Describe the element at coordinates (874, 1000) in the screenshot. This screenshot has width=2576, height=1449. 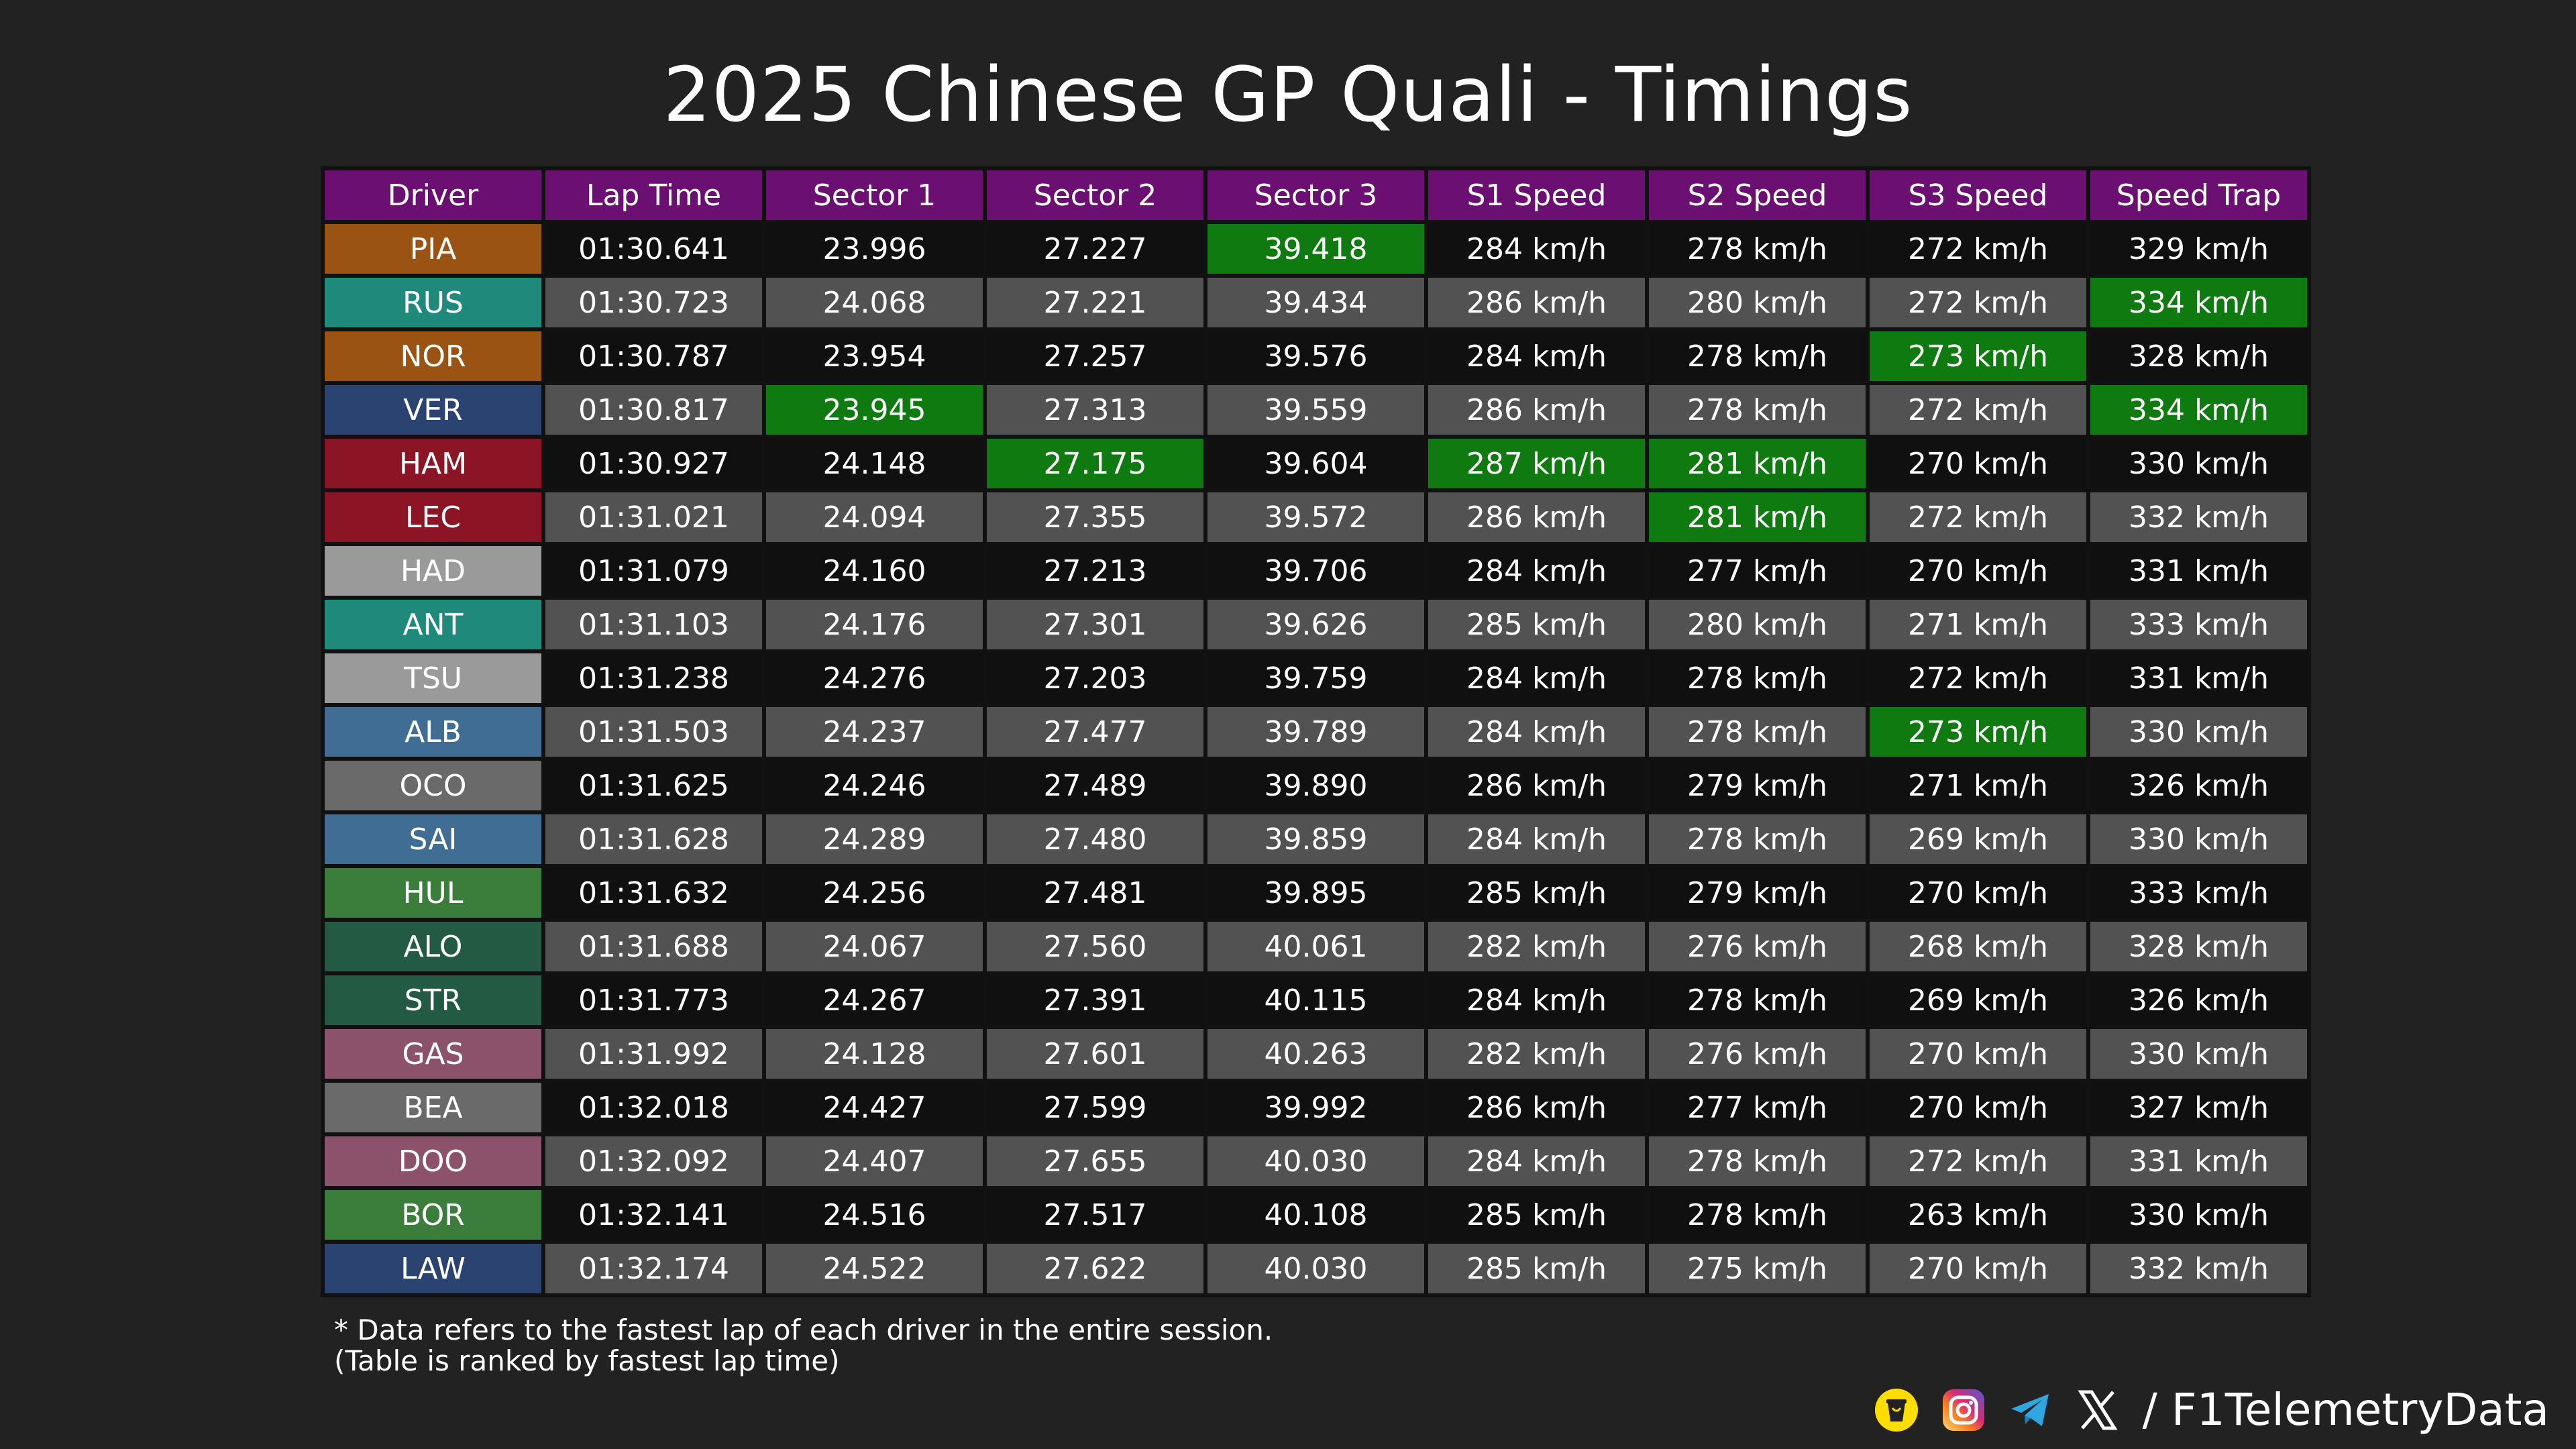
I see `table-cell: 24.267` at that location.